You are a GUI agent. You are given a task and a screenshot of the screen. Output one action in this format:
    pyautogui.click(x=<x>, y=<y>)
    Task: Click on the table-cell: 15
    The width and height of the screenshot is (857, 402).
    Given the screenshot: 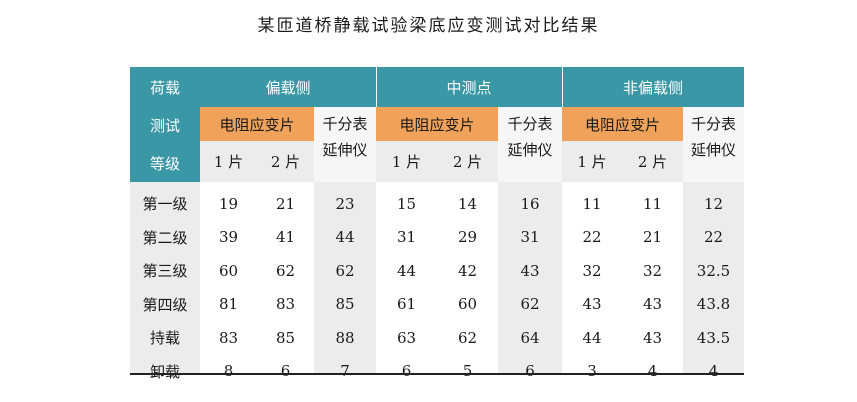 What is the action you would take?
    pyautogui.click(x=406, y=203)
    